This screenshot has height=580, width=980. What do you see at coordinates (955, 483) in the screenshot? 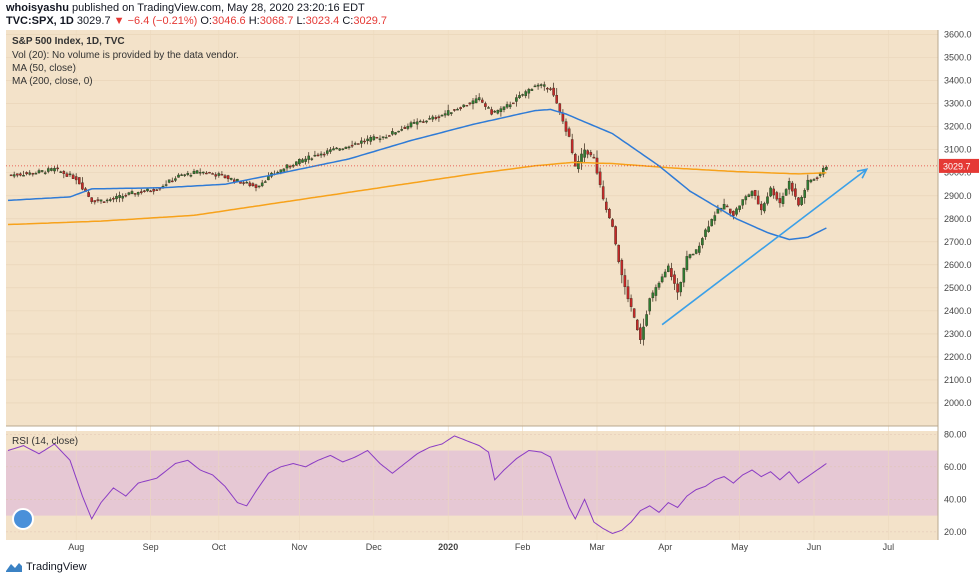
I see `rsi-axis: 80.00 60.00 40.00 20.00` at bounding box center [955, 483].